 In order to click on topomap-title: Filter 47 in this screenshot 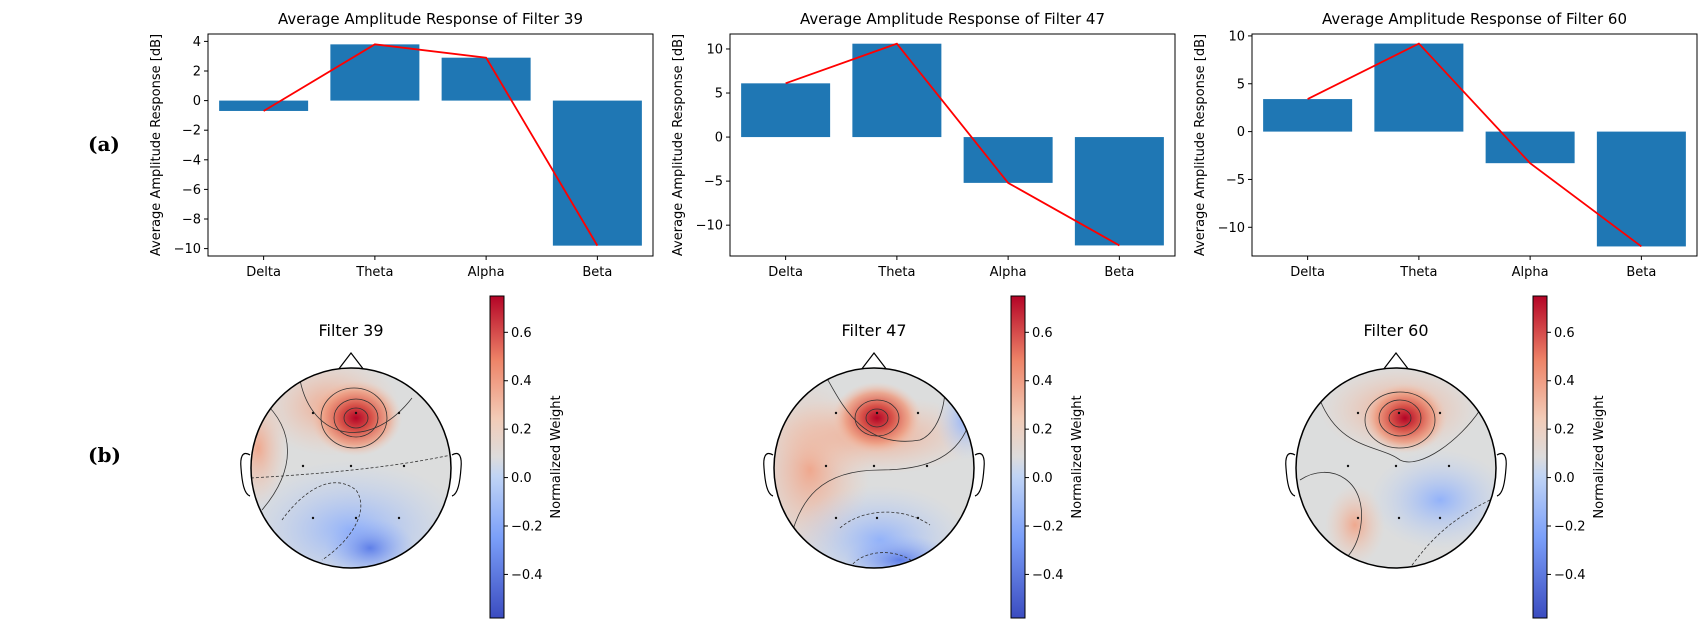, I will do `click(873, 330)`.